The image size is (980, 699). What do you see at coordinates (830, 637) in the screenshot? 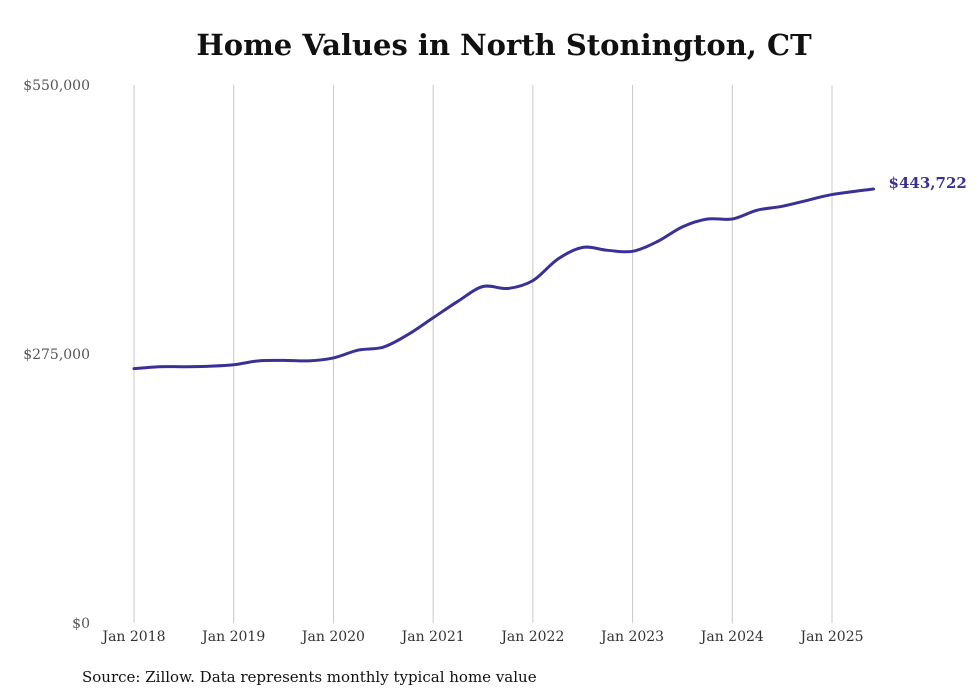
I see `x-tick-label: Jan 2025` at bounding box center [830, 637].